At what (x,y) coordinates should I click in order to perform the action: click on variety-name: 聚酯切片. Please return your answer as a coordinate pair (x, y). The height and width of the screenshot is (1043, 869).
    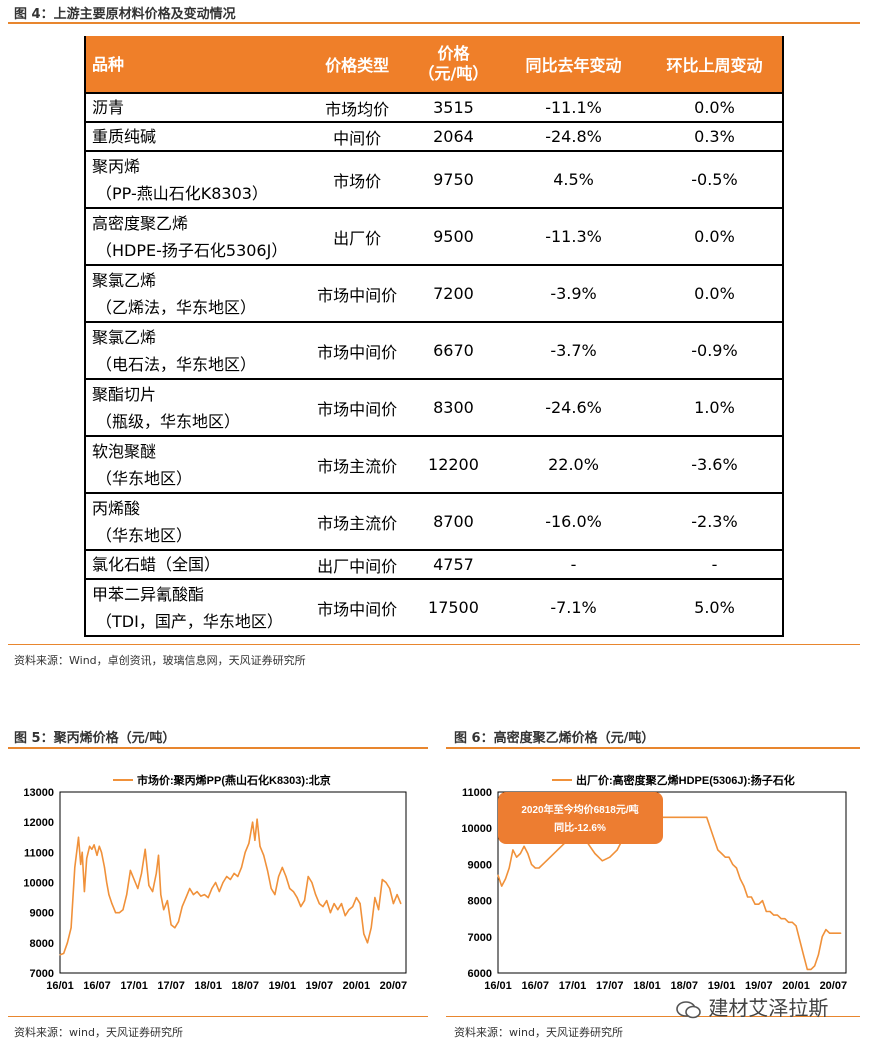
    Looking at the image, I should click on (124, 394).